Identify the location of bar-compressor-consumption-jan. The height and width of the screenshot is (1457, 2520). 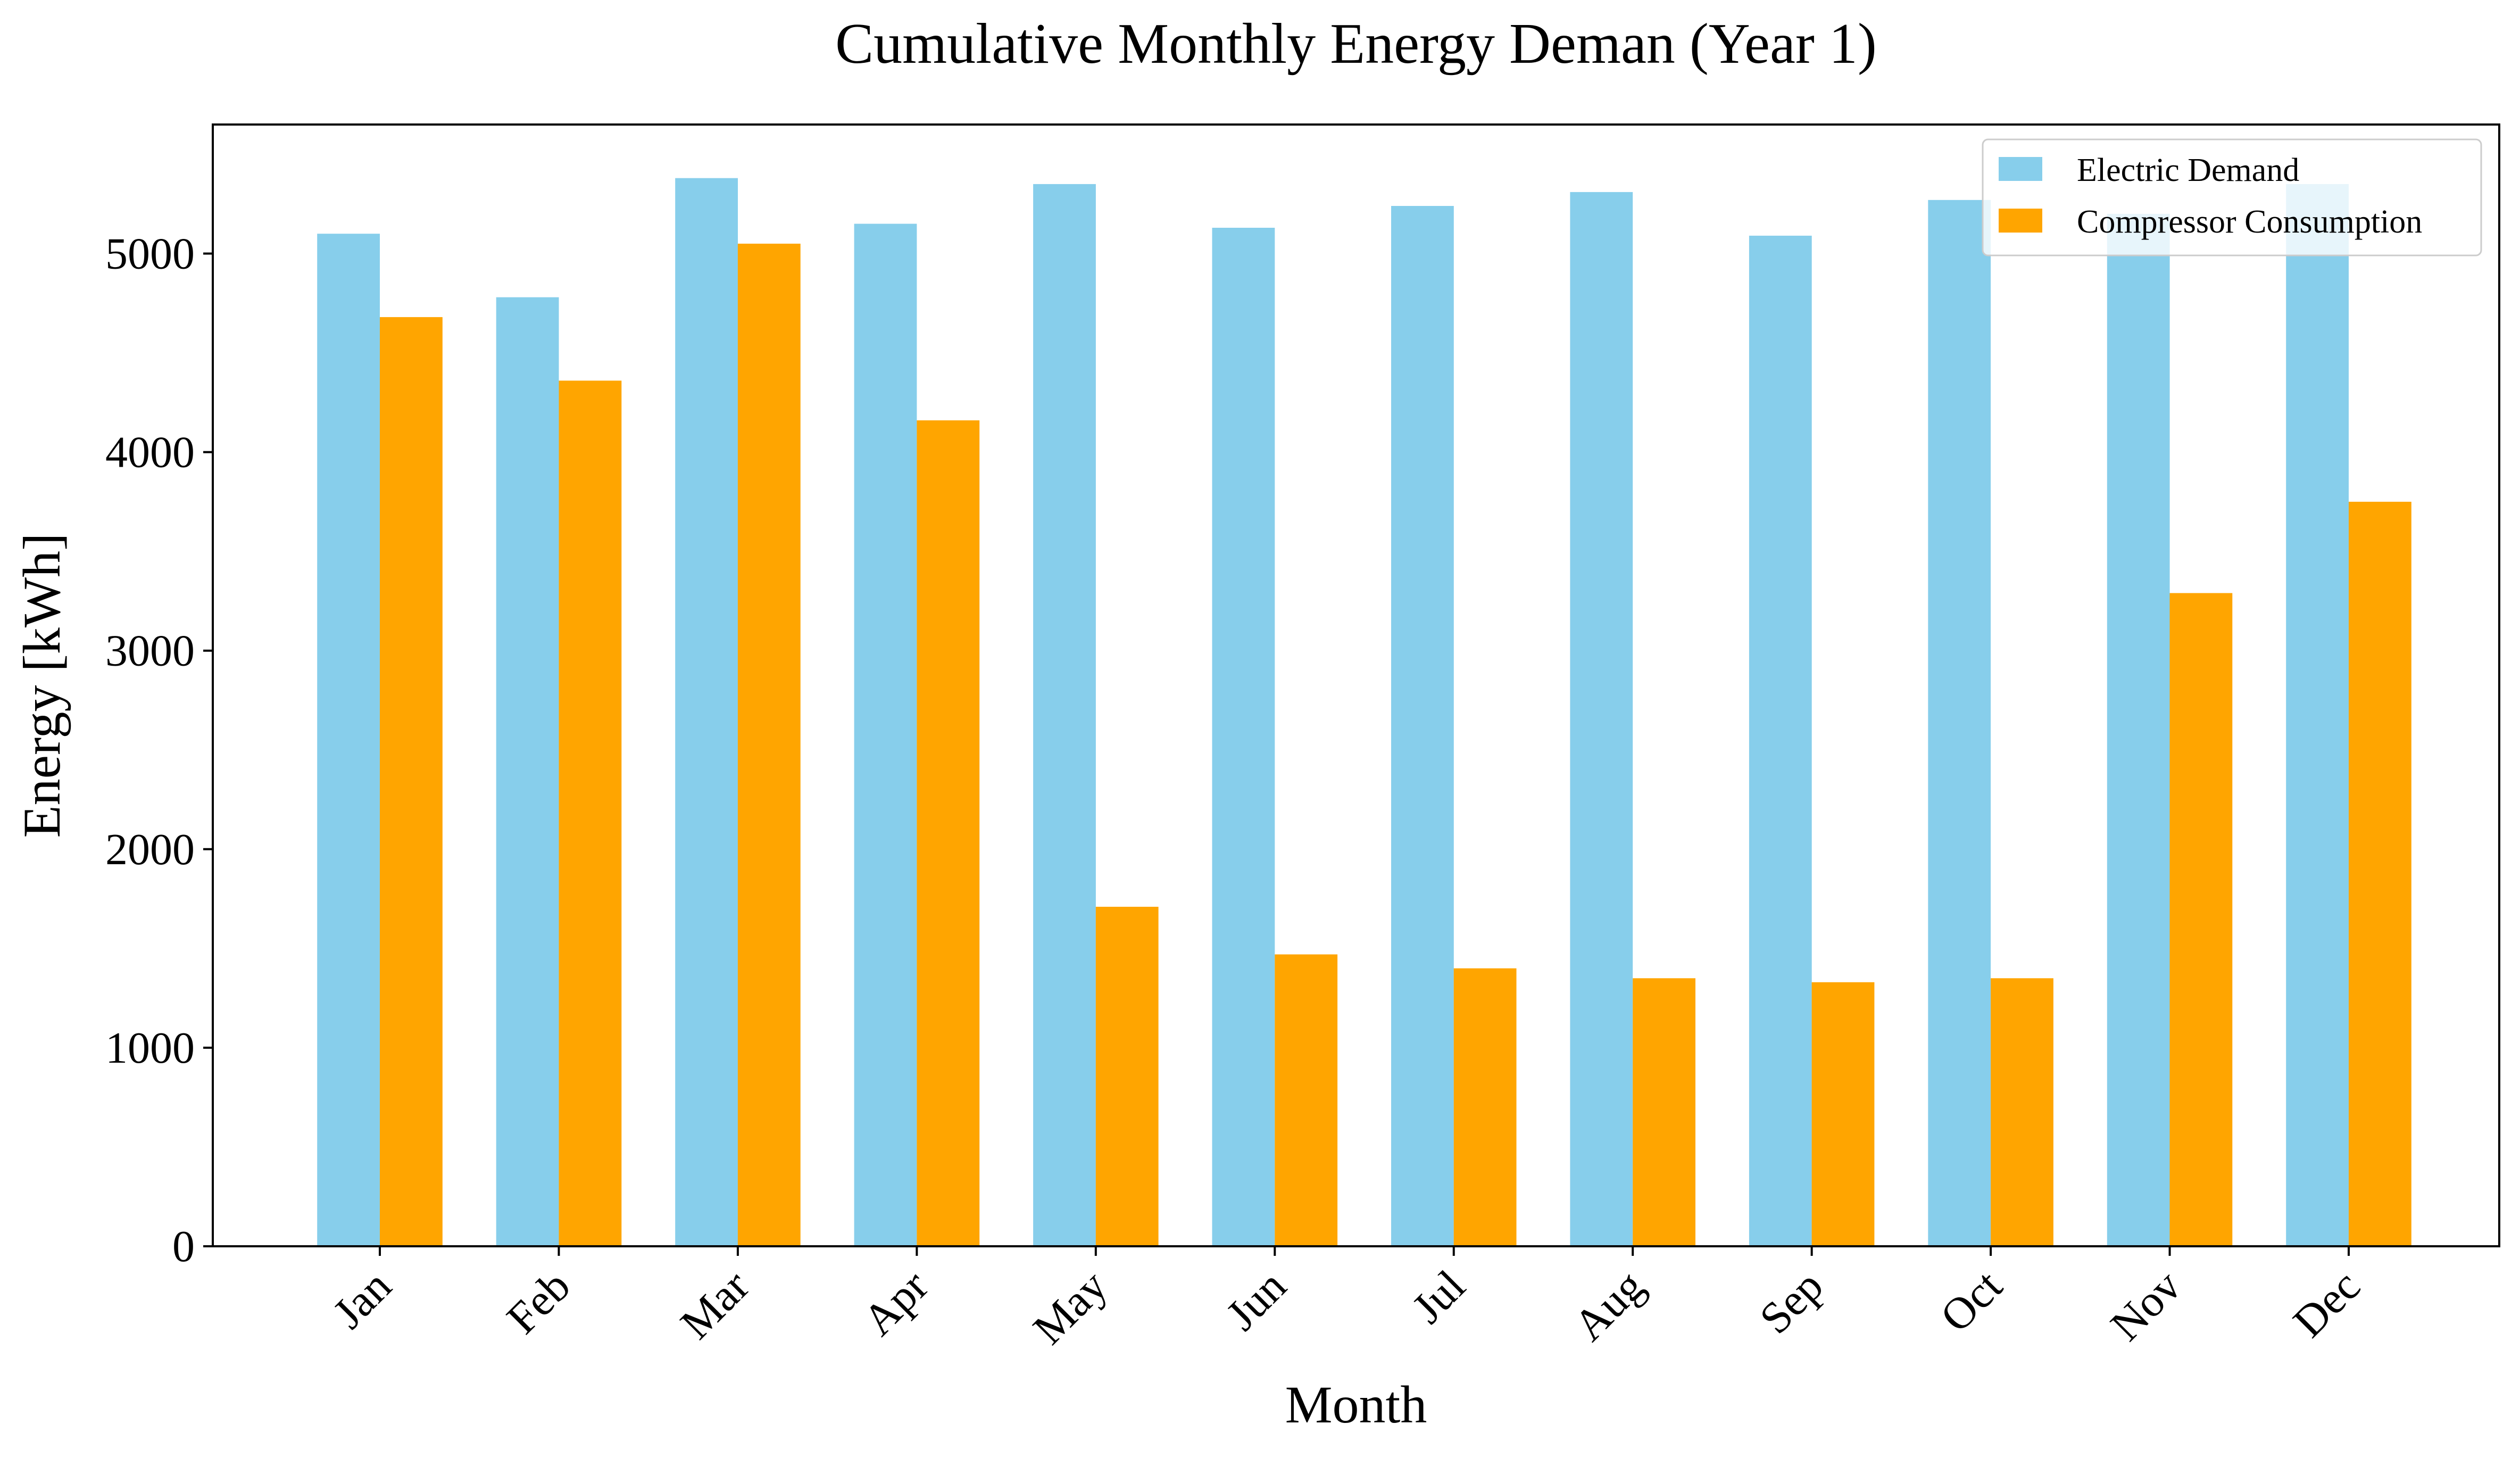
(412, 781).